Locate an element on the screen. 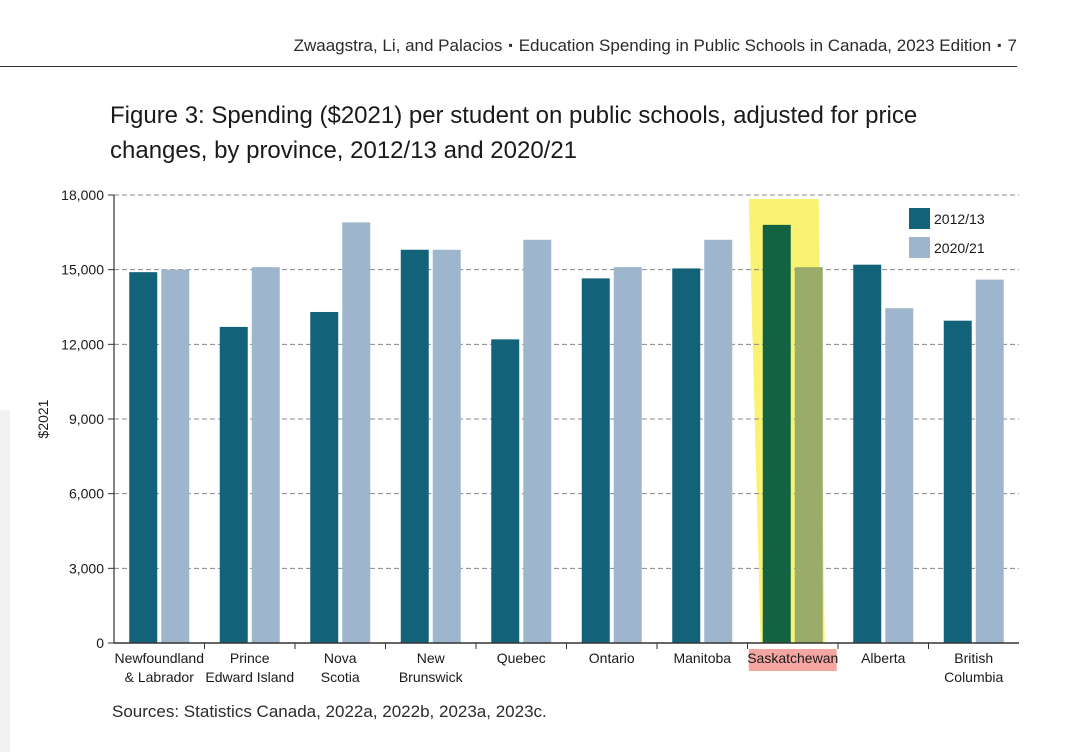  x-category-label: Scotia is located at coordinates (340, 677).